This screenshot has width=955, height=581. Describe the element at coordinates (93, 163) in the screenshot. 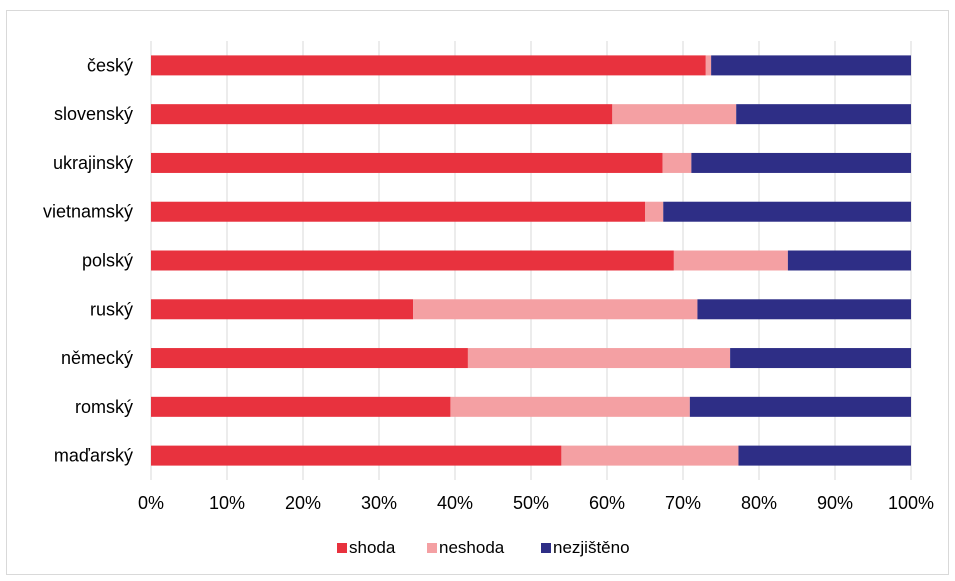

I see `category-label: ukrajinský` at that location.